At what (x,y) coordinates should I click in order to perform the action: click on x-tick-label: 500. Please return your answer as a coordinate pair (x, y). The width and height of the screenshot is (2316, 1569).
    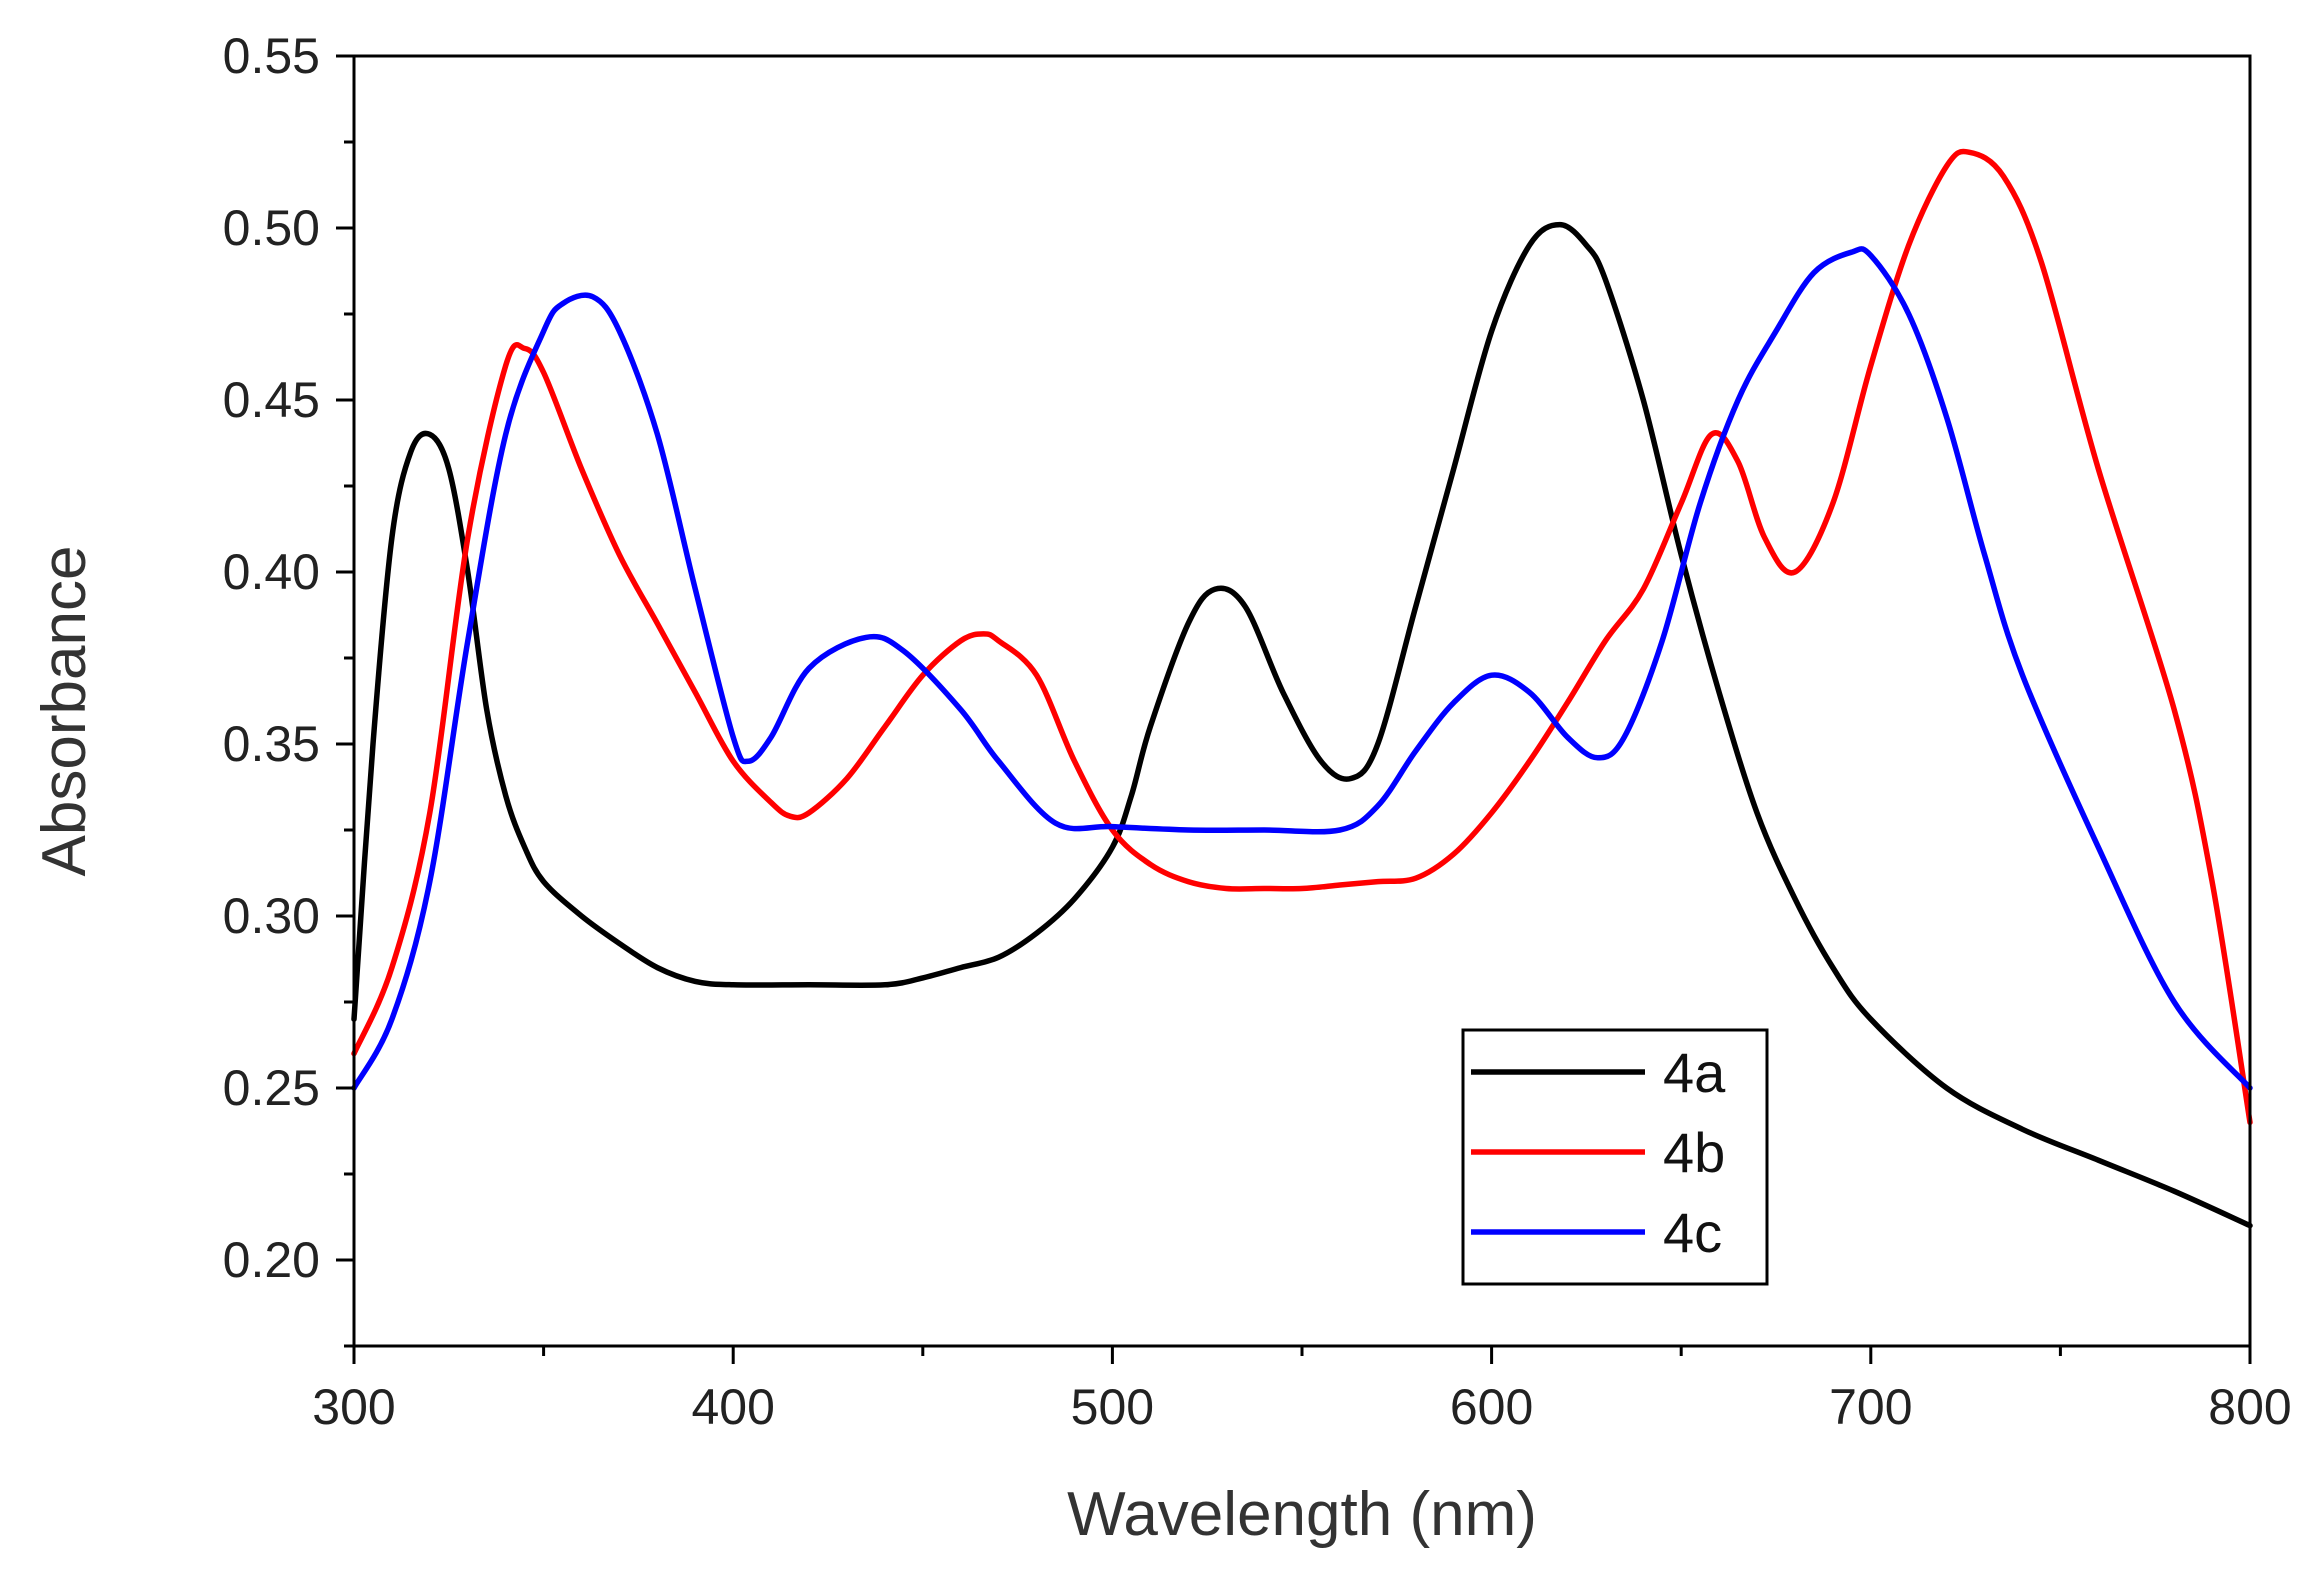
    Looking at the image, I should click on (1112, 1407).